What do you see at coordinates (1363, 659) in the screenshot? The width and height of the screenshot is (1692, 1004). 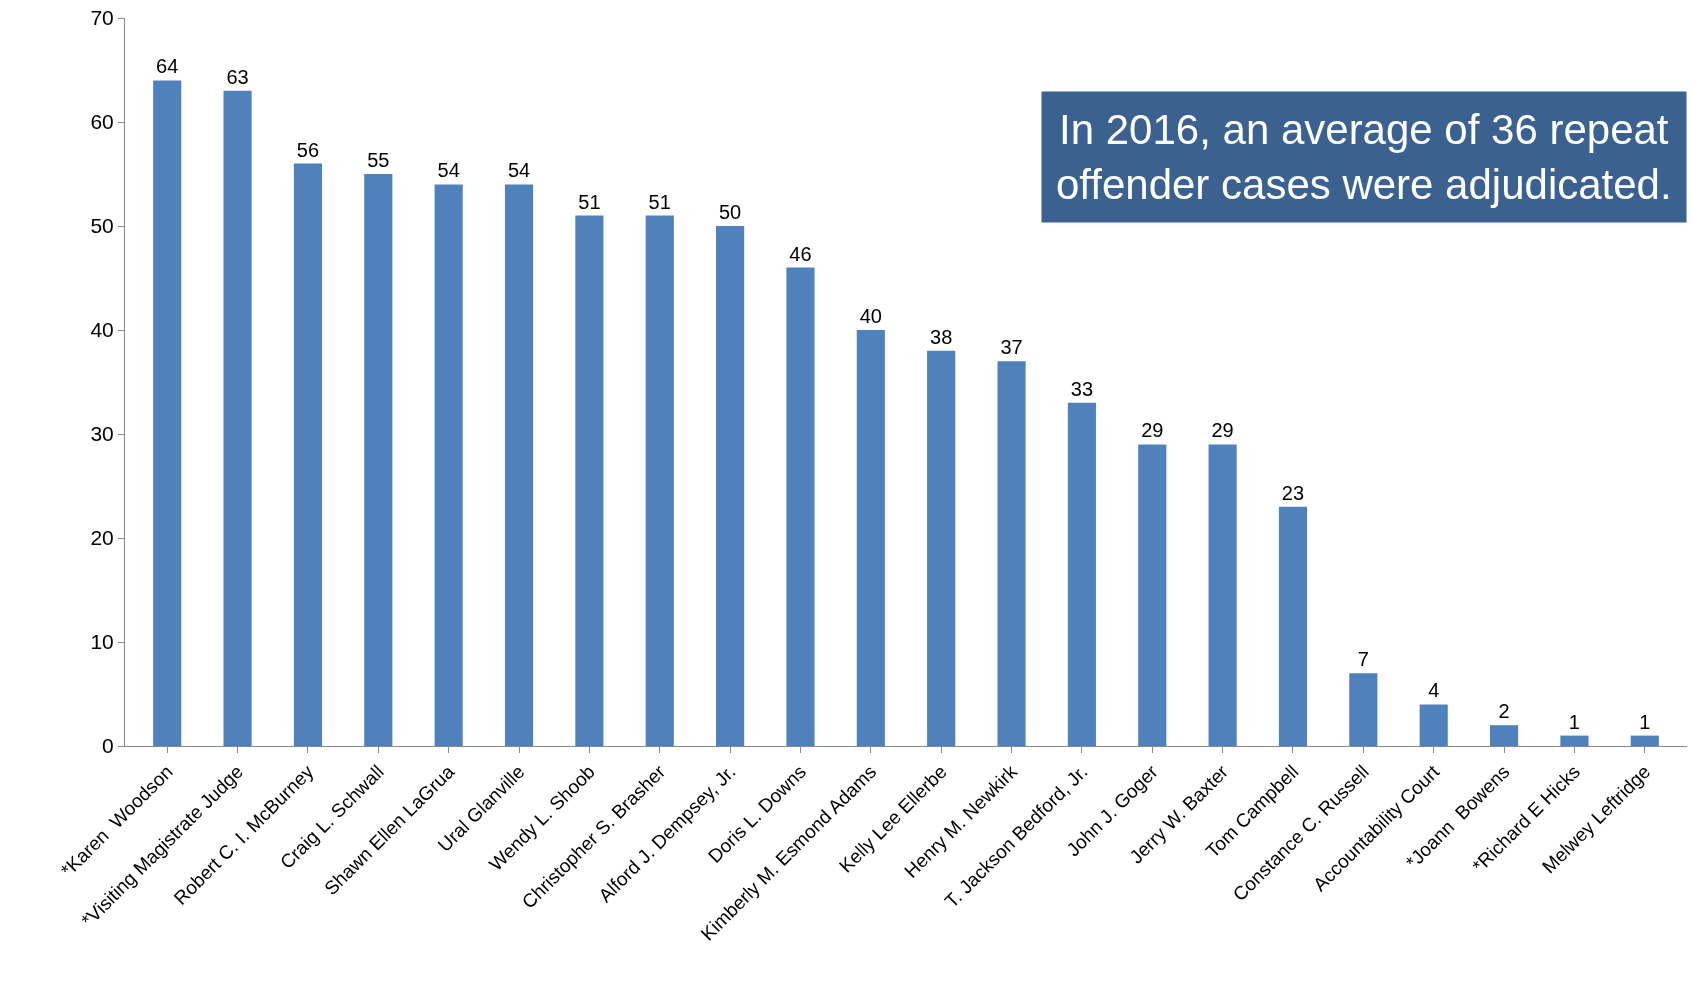 I see `data-label: 7` at bounding box center [1363, 659].